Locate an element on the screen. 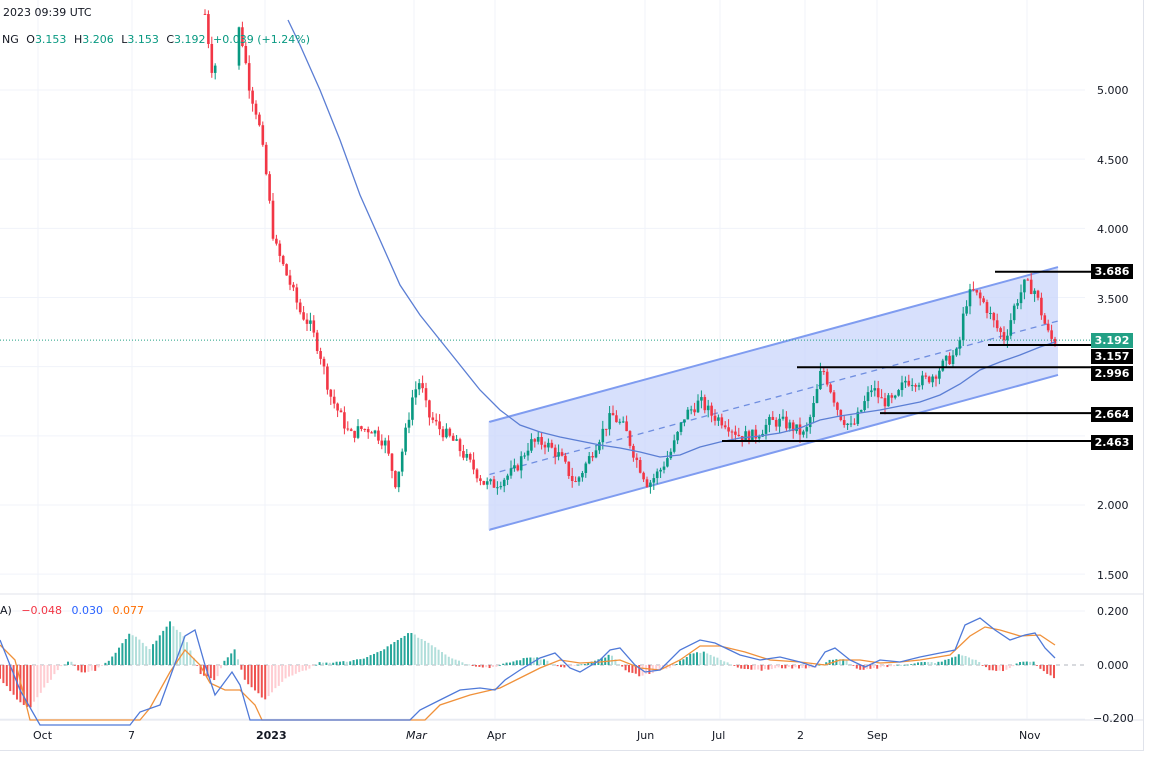 The height and width of the screenshot is (768, 1152). time-label: Apr is located at coordinates (497, 735).